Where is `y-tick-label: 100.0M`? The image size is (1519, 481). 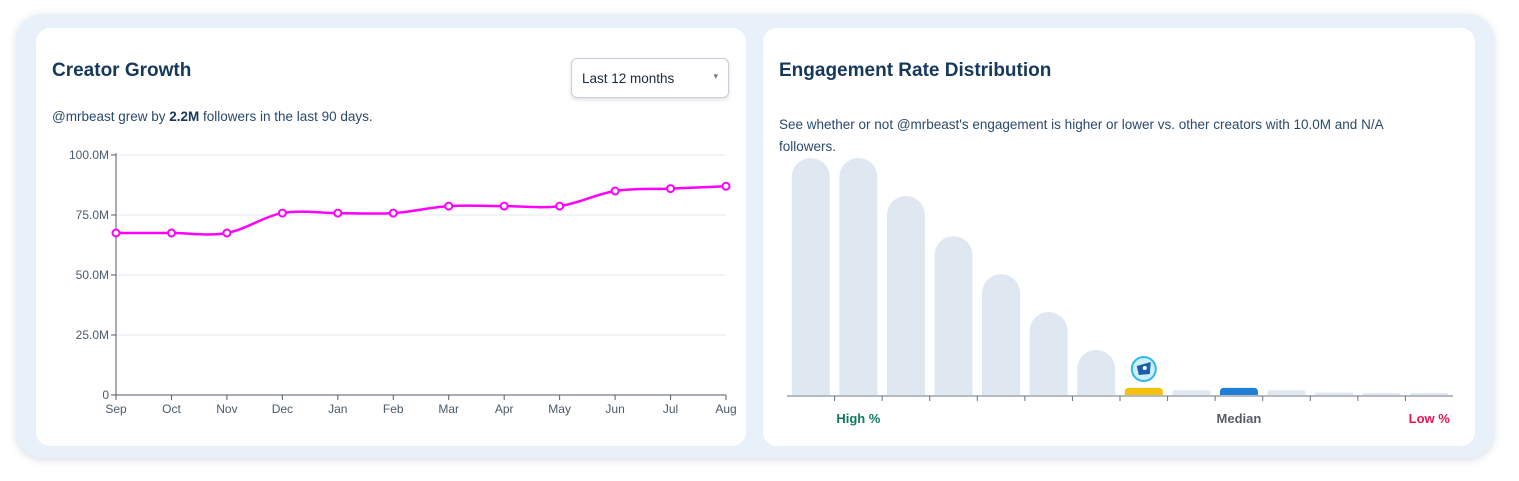
y-tick-label: 100.0M is located at coordinates (89, 155).